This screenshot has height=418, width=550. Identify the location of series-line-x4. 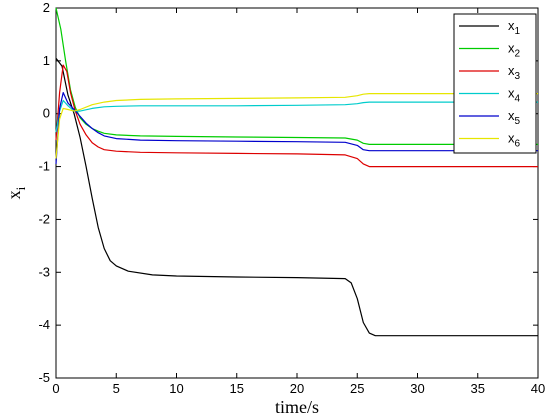
(296, 116).